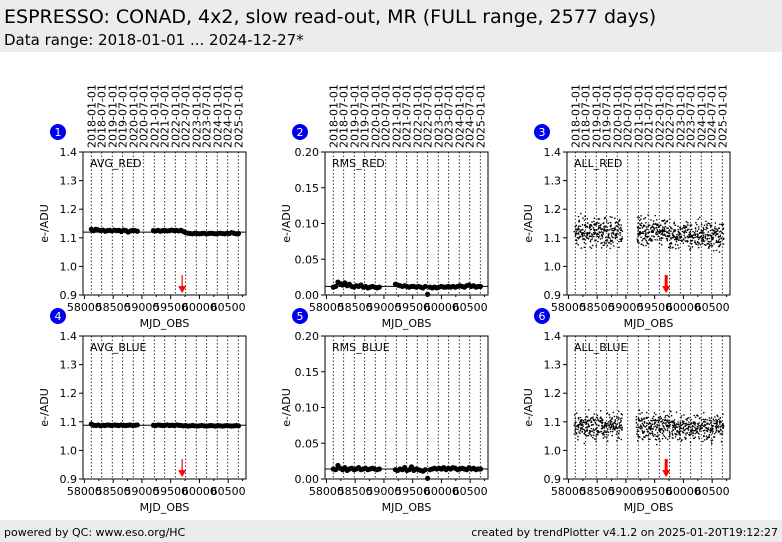 The width and height of the screenshot is (782, 542). Describe the element at coordinates (480, 116) in the screenshot. I see `date-tick-label: 2025-01-01` at that location.